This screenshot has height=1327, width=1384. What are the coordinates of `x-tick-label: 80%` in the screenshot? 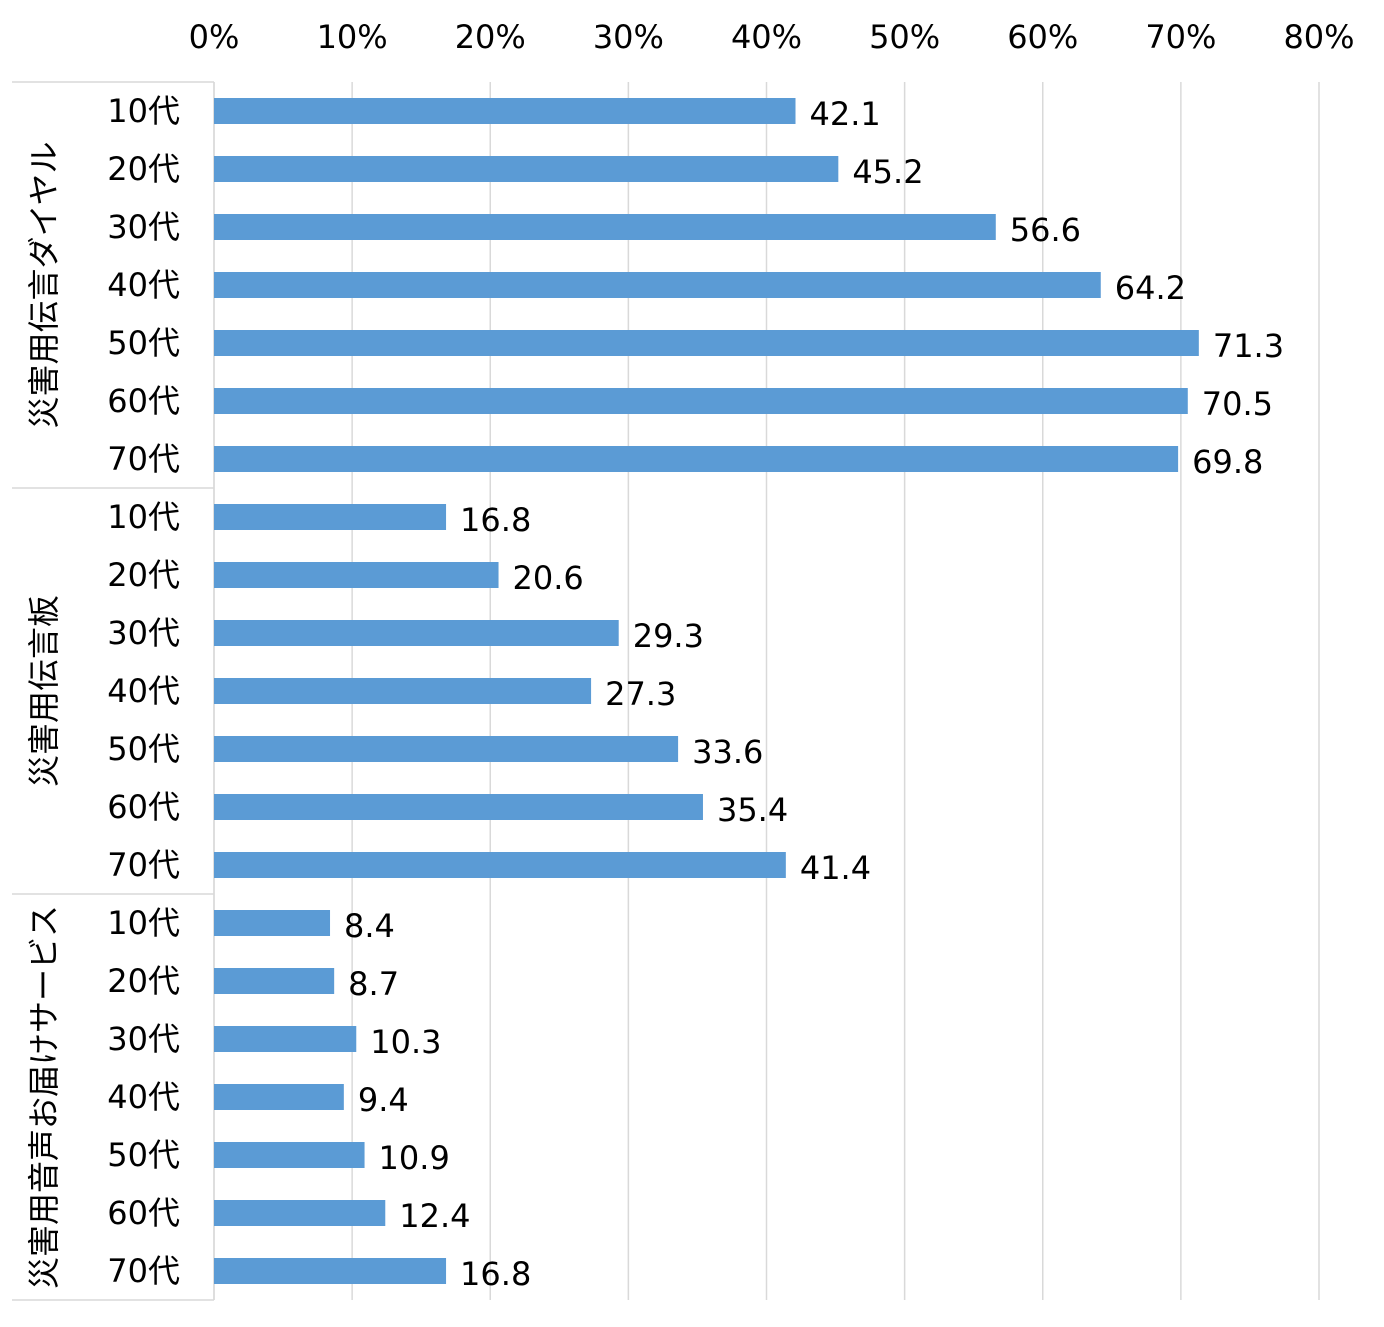 It's located at (1318, 37).